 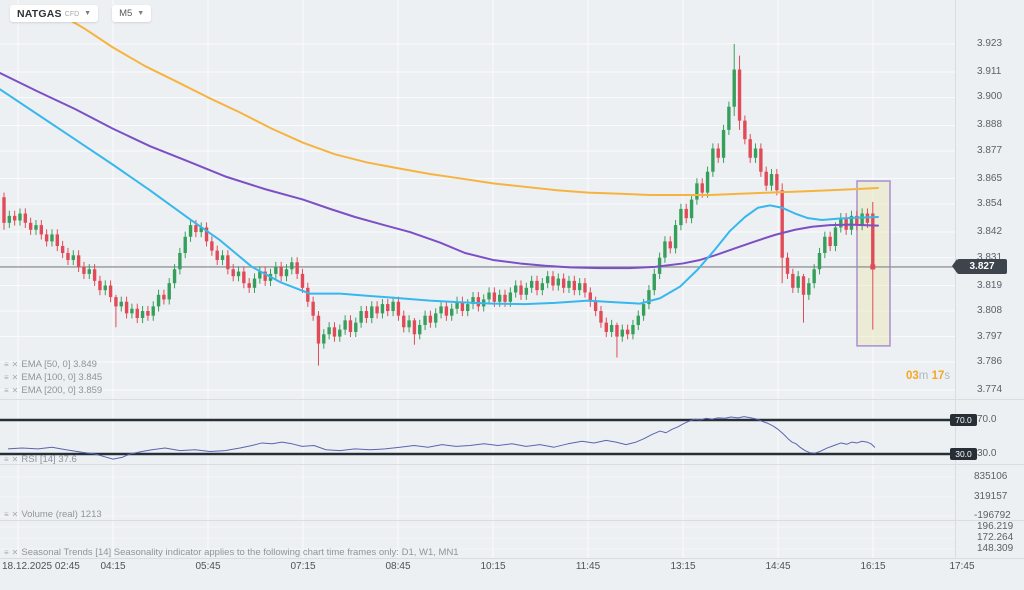 I want to click on symbol-selector: NATGAS CFD ▼, so click(x=54, y=13).